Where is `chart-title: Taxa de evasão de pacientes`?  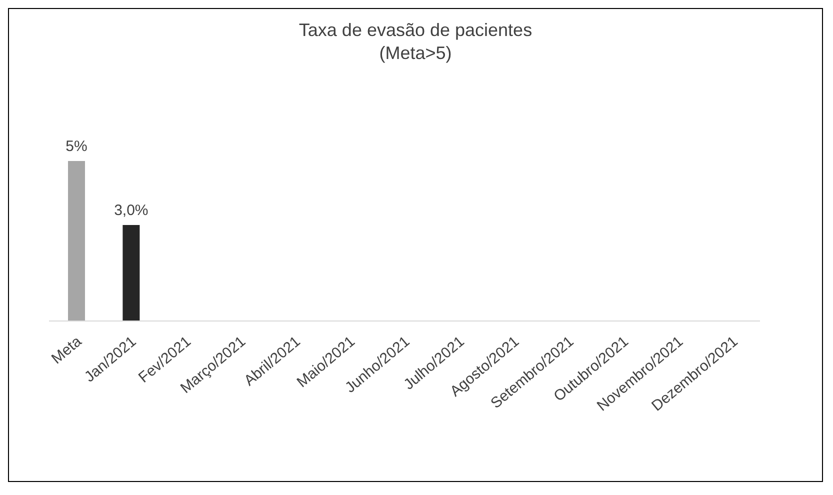
chart-title: Taxa de evasão de pacientes is located at coordinates (416, 30).